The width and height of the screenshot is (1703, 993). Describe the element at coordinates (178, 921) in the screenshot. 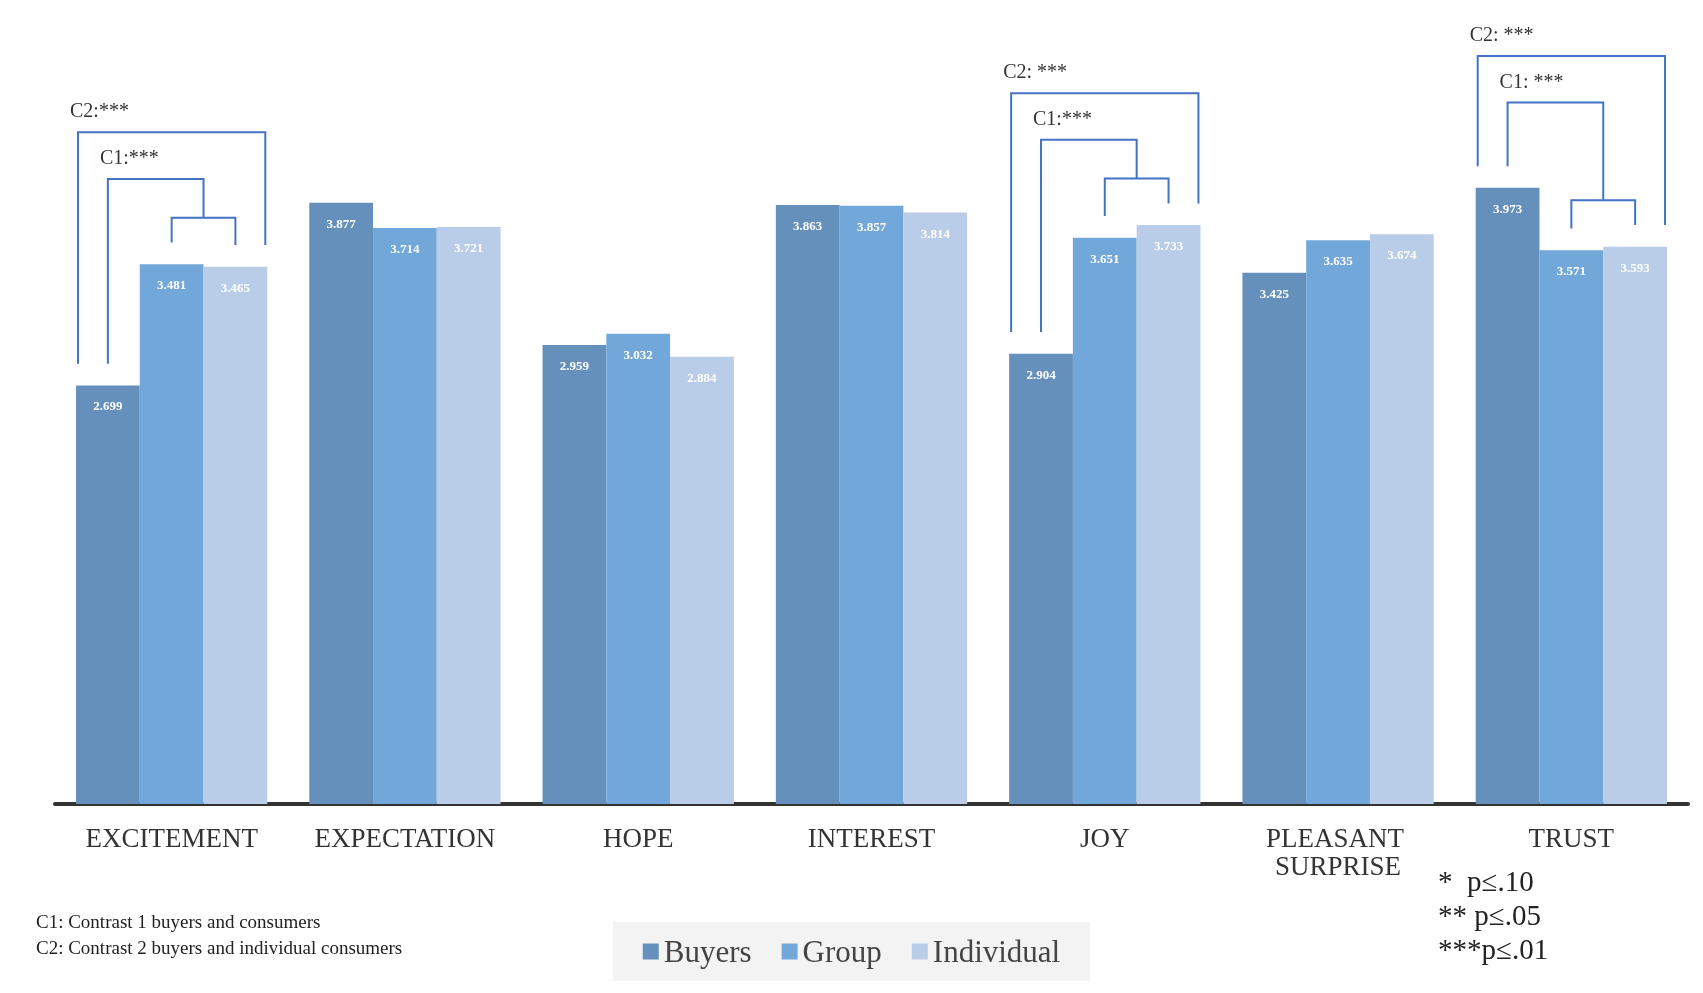

I see `text: C1: Contrast 1 buyers and consumers` at that location.